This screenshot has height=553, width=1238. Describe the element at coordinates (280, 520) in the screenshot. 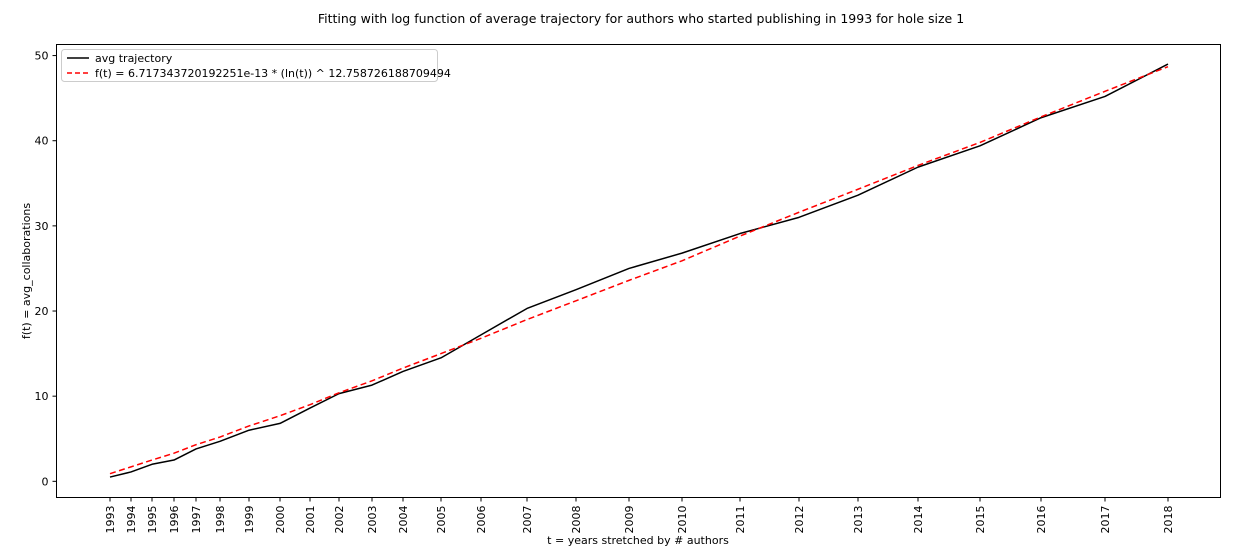

I see `x-tick-label: 2000` at that location.